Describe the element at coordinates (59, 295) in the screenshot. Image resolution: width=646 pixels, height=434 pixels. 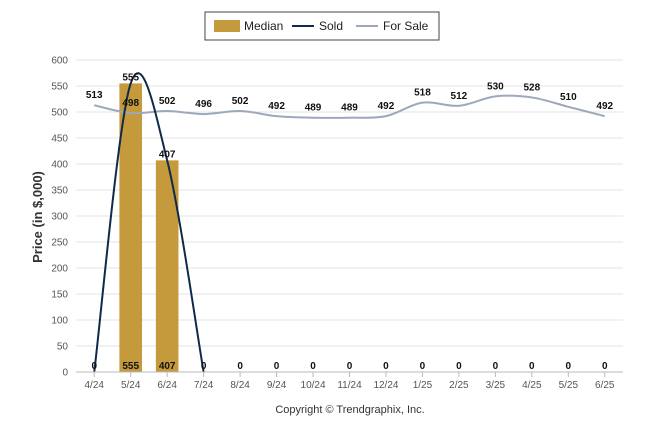
I see `y-tick-label: 150` at that location.